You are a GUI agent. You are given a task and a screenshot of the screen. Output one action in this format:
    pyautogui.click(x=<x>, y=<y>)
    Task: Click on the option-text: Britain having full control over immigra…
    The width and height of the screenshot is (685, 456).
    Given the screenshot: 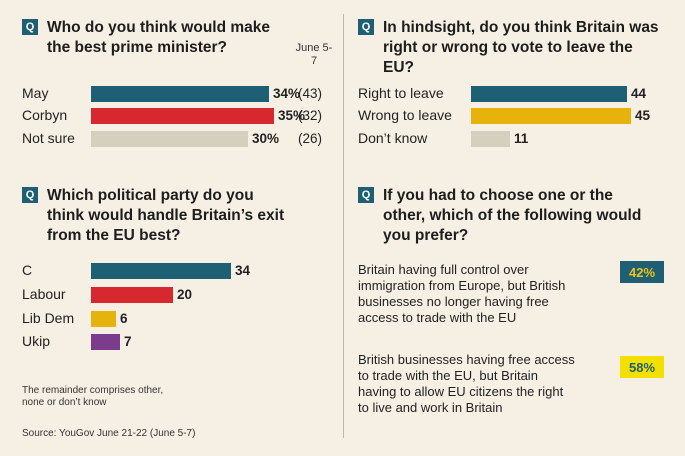 What is the action you would take?
    pyautogui.click(x=485, y=294)
    